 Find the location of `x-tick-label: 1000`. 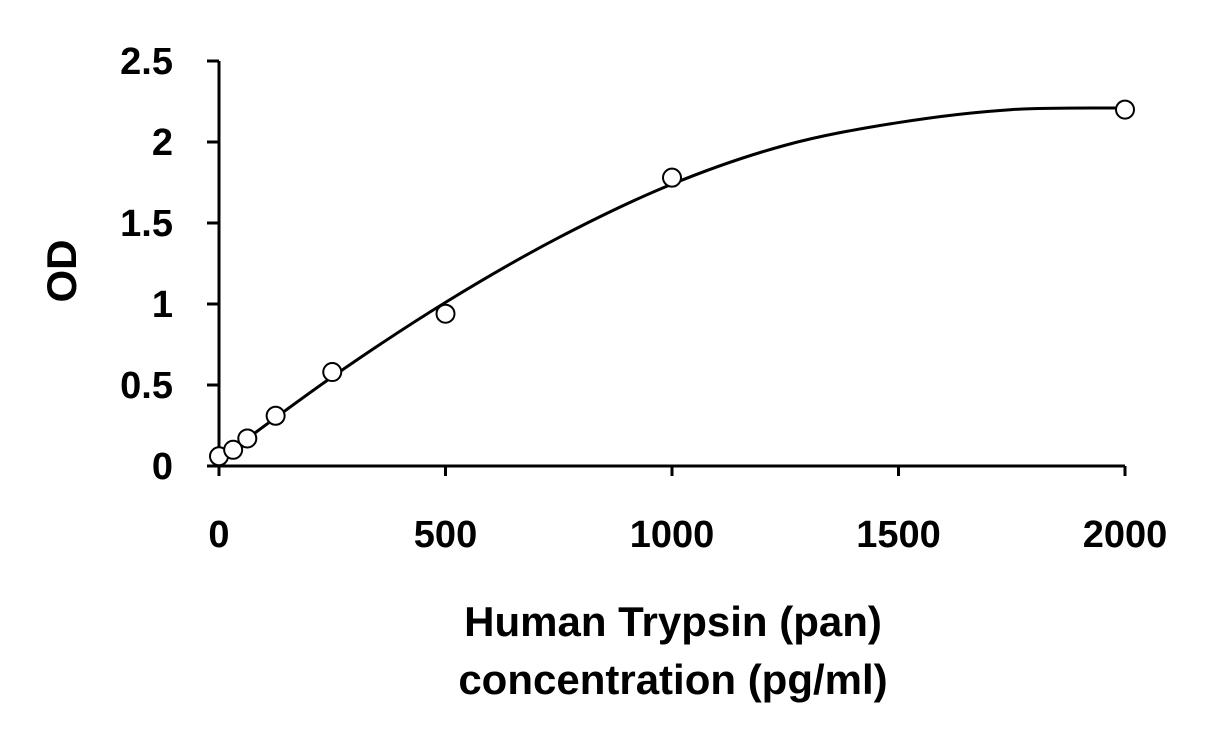

x-tick-label: 1000 is located at coordinates (672, 535).